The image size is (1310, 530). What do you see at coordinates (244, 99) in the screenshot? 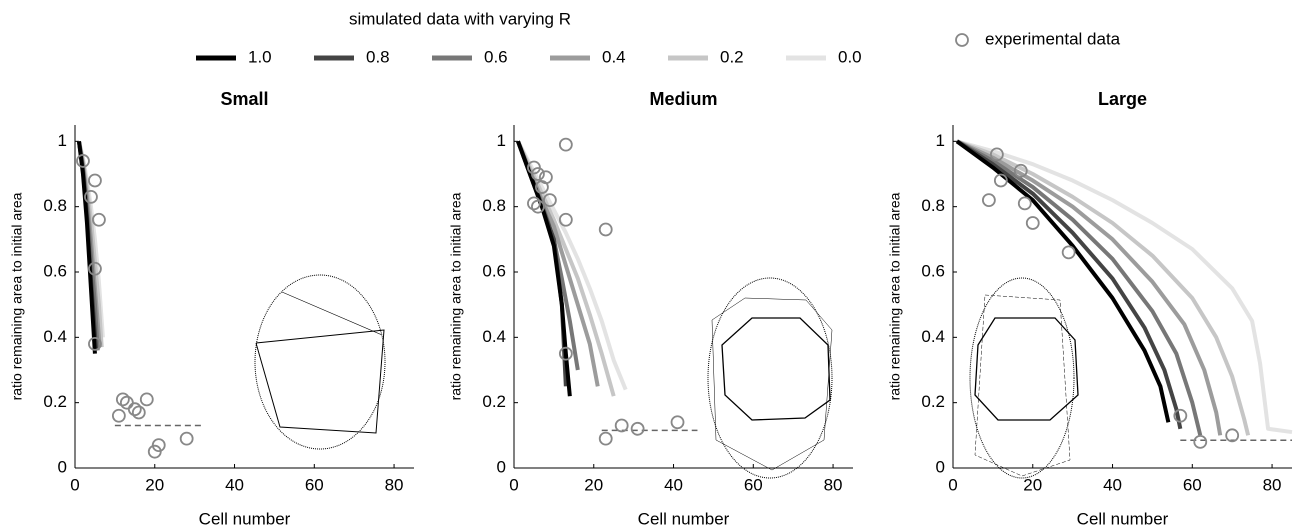
I see `chart-title: Small` at bounding box center [244, 99].